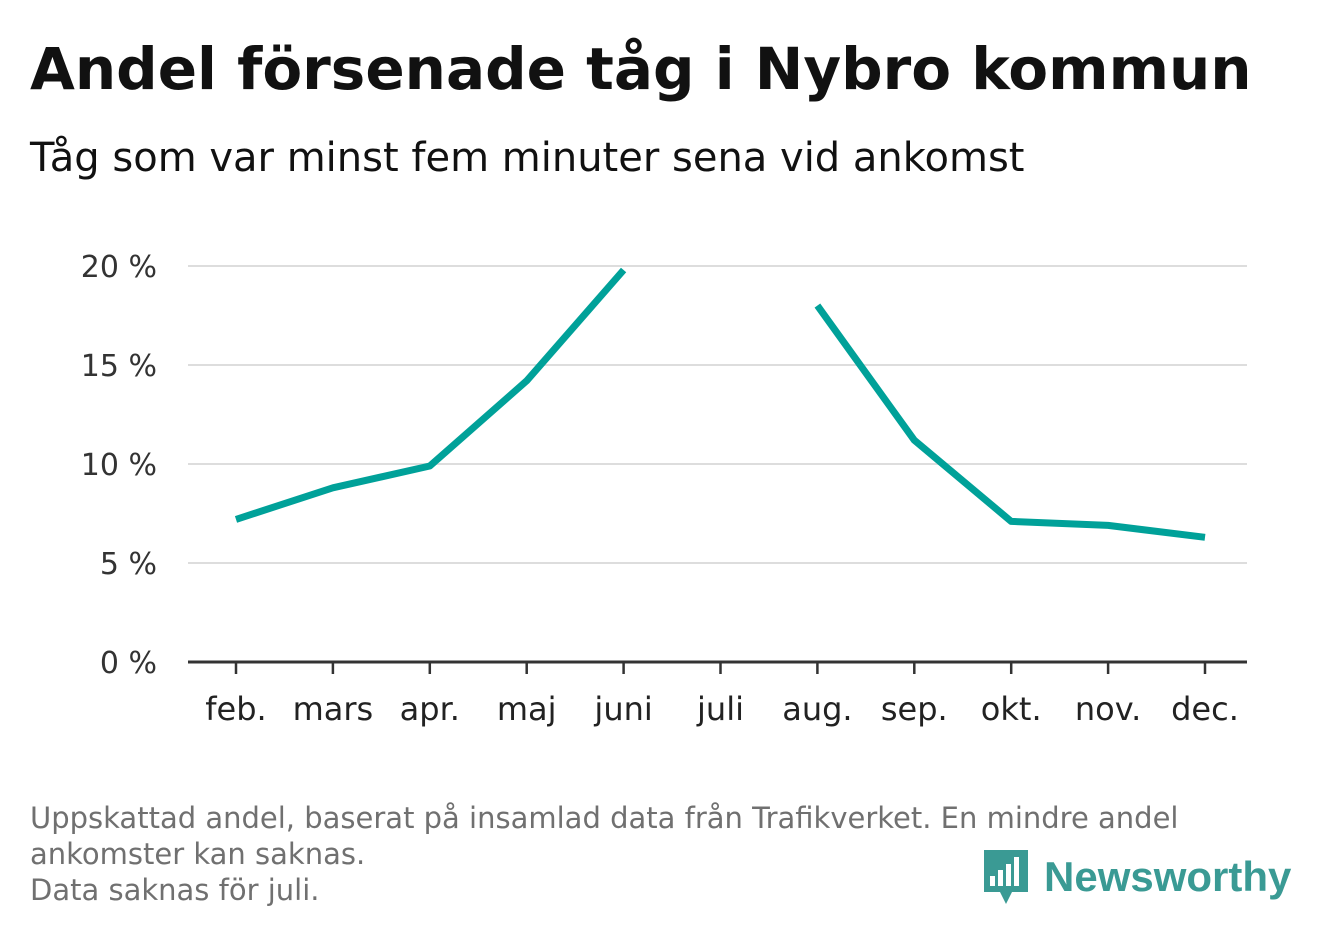 Image resolution: width=1322 pixels, height=939 pixels. I want to click on newsworthy-logo: Newsworthy, so click(1135, 877).